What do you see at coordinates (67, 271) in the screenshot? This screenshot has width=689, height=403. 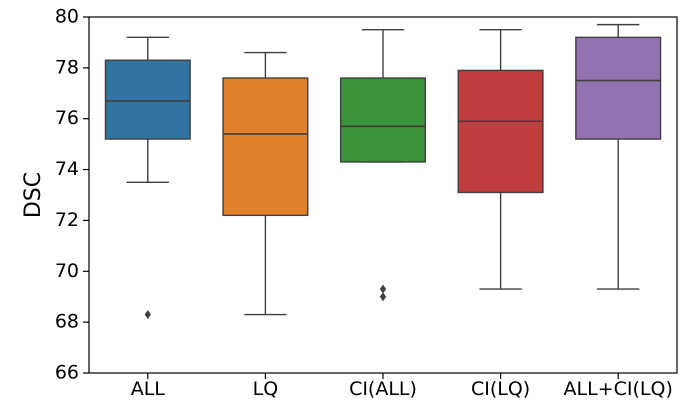 I see `y-tick-label: 70` at bounding box center [67, 271].